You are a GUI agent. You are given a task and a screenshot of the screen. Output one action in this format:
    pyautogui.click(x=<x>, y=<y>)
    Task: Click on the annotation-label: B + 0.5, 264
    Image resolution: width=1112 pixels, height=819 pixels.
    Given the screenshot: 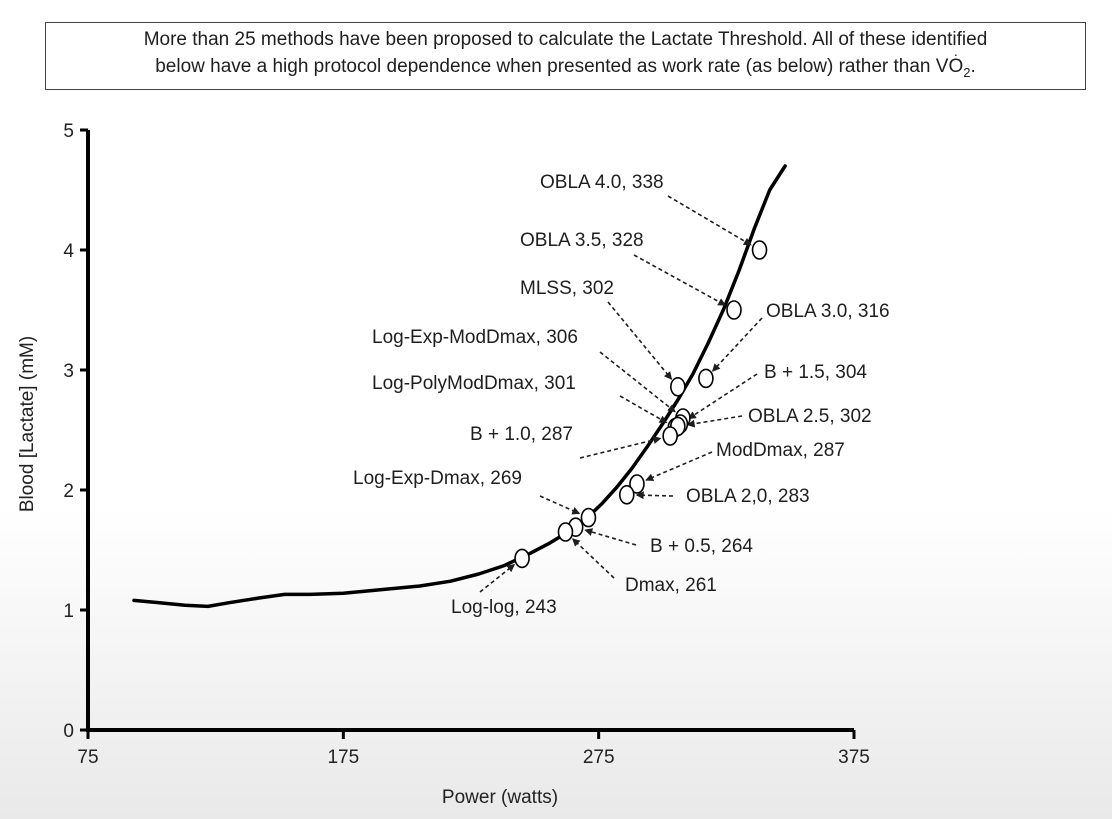 What is the action you would take?
    pyautogui.click(x=701, y=546)
    